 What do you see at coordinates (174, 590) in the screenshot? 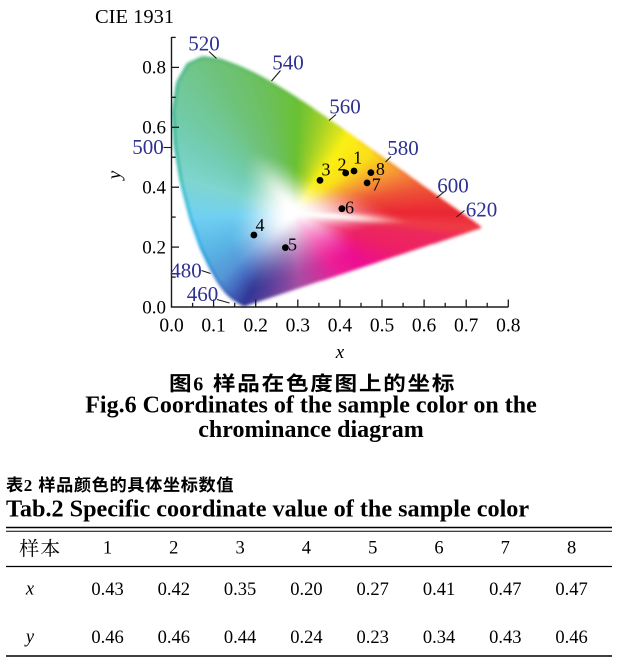
I see `svg-text: 0.42` at bounding box center [174, 590].